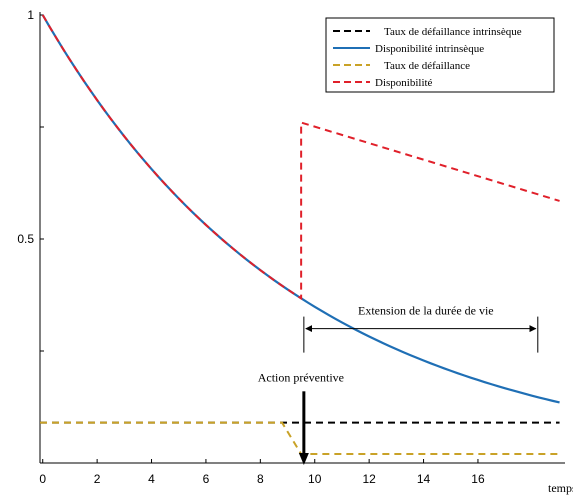  I want to click on legend-box, so click(440, 55).